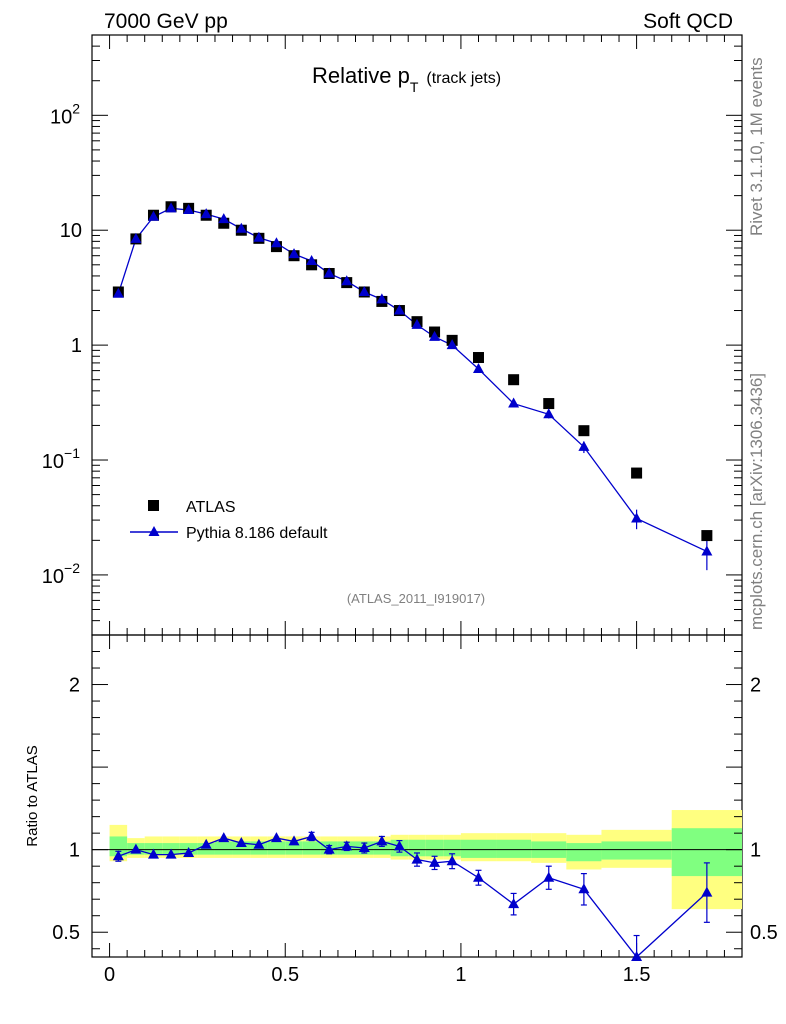 This screenshot has width=786, height=1024. What do you see at coordinates (463, 78) in the screenshot?
I see `title-suffix: (track jets)` at bounding box center [463, 78].